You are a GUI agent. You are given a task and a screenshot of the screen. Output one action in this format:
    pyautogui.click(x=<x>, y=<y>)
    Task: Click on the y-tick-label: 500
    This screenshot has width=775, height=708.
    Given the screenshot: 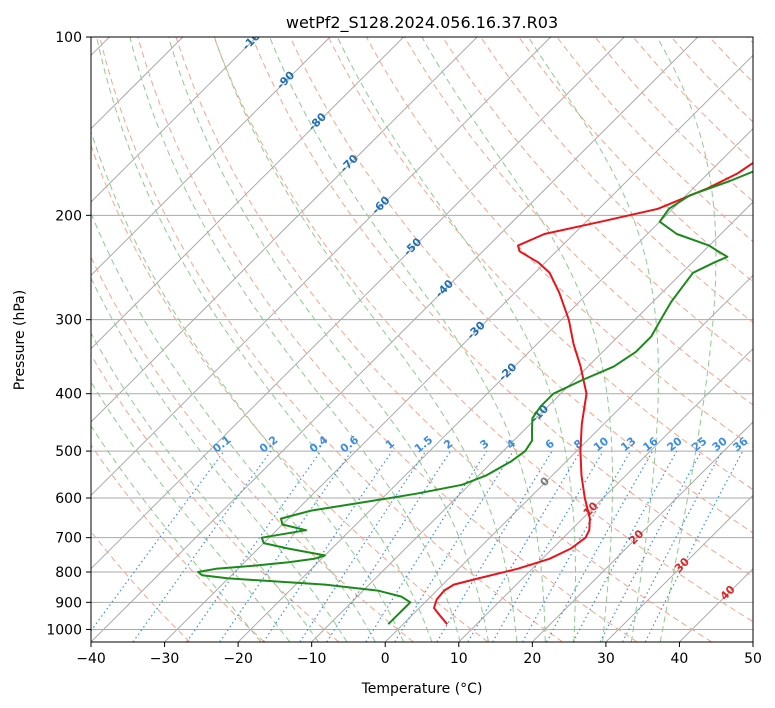 What is the action you would take?
    pyautogui.click(x=68, y=452)
    